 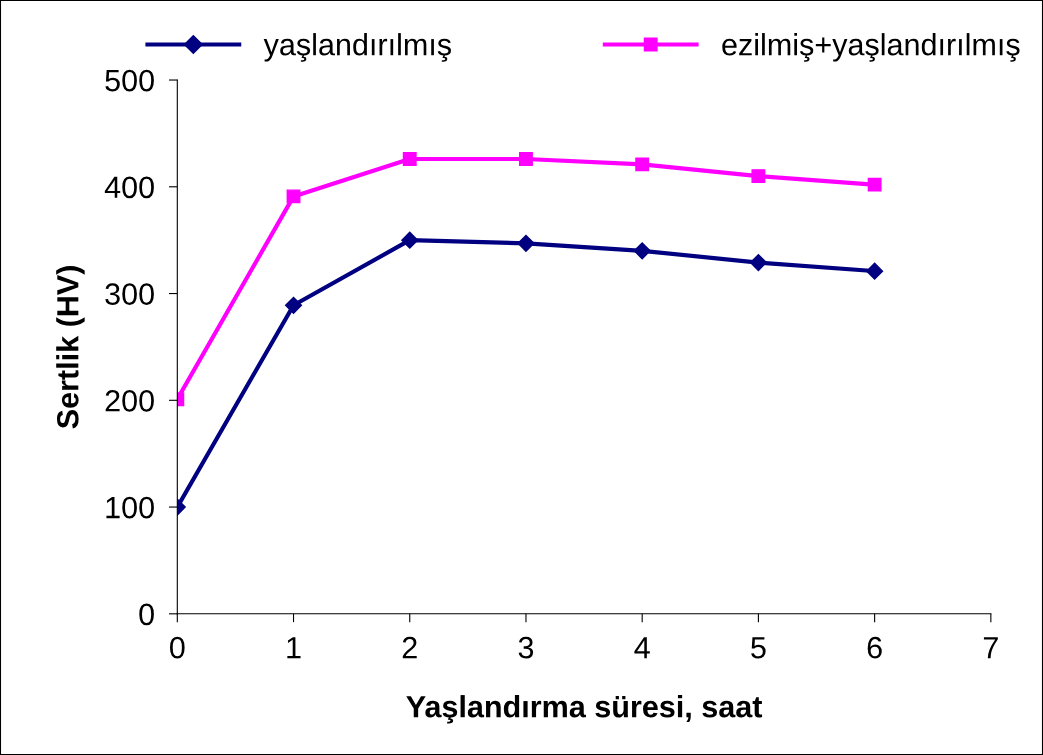 What do you see at coordinates (871, 47) in the screenshot?
I see `legend-label: ezilmiş+yaşlandırılmış` at bounding box center [871, 47].